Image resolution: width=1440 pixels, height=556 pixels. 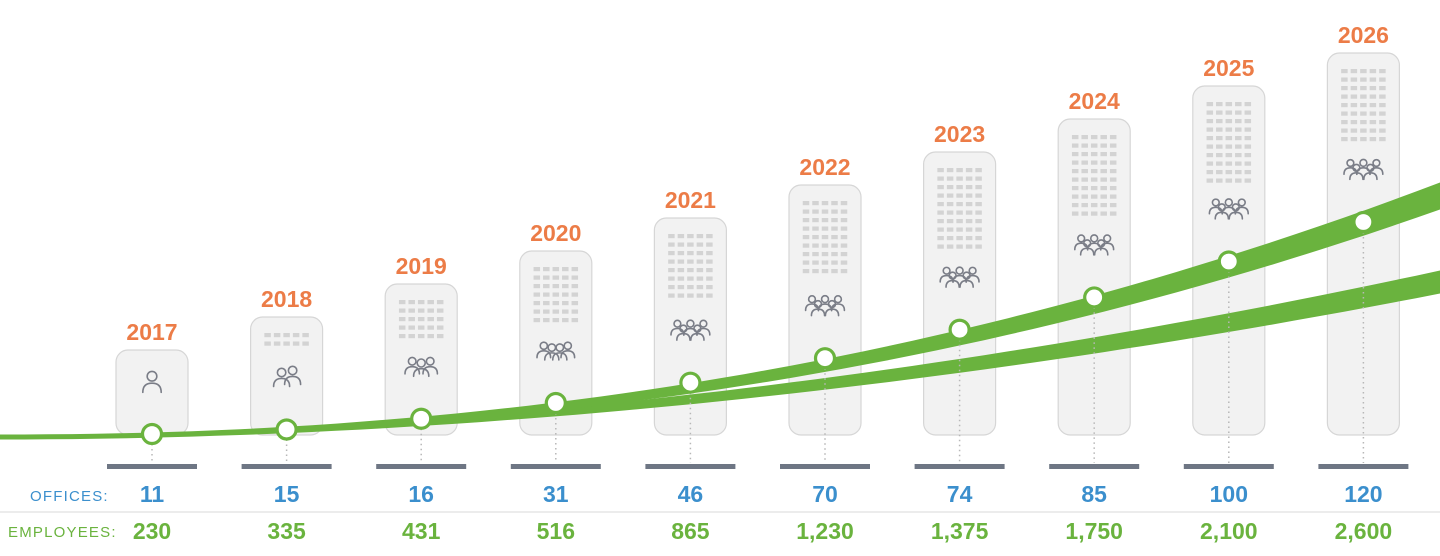 I want to click on employees-value: 431, so click(x=421, y=531).